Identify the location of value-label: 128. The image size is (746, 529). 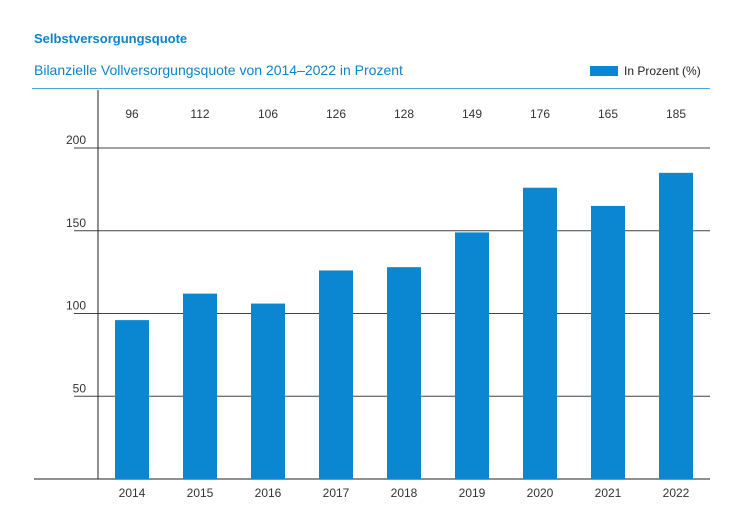
(404, 114).